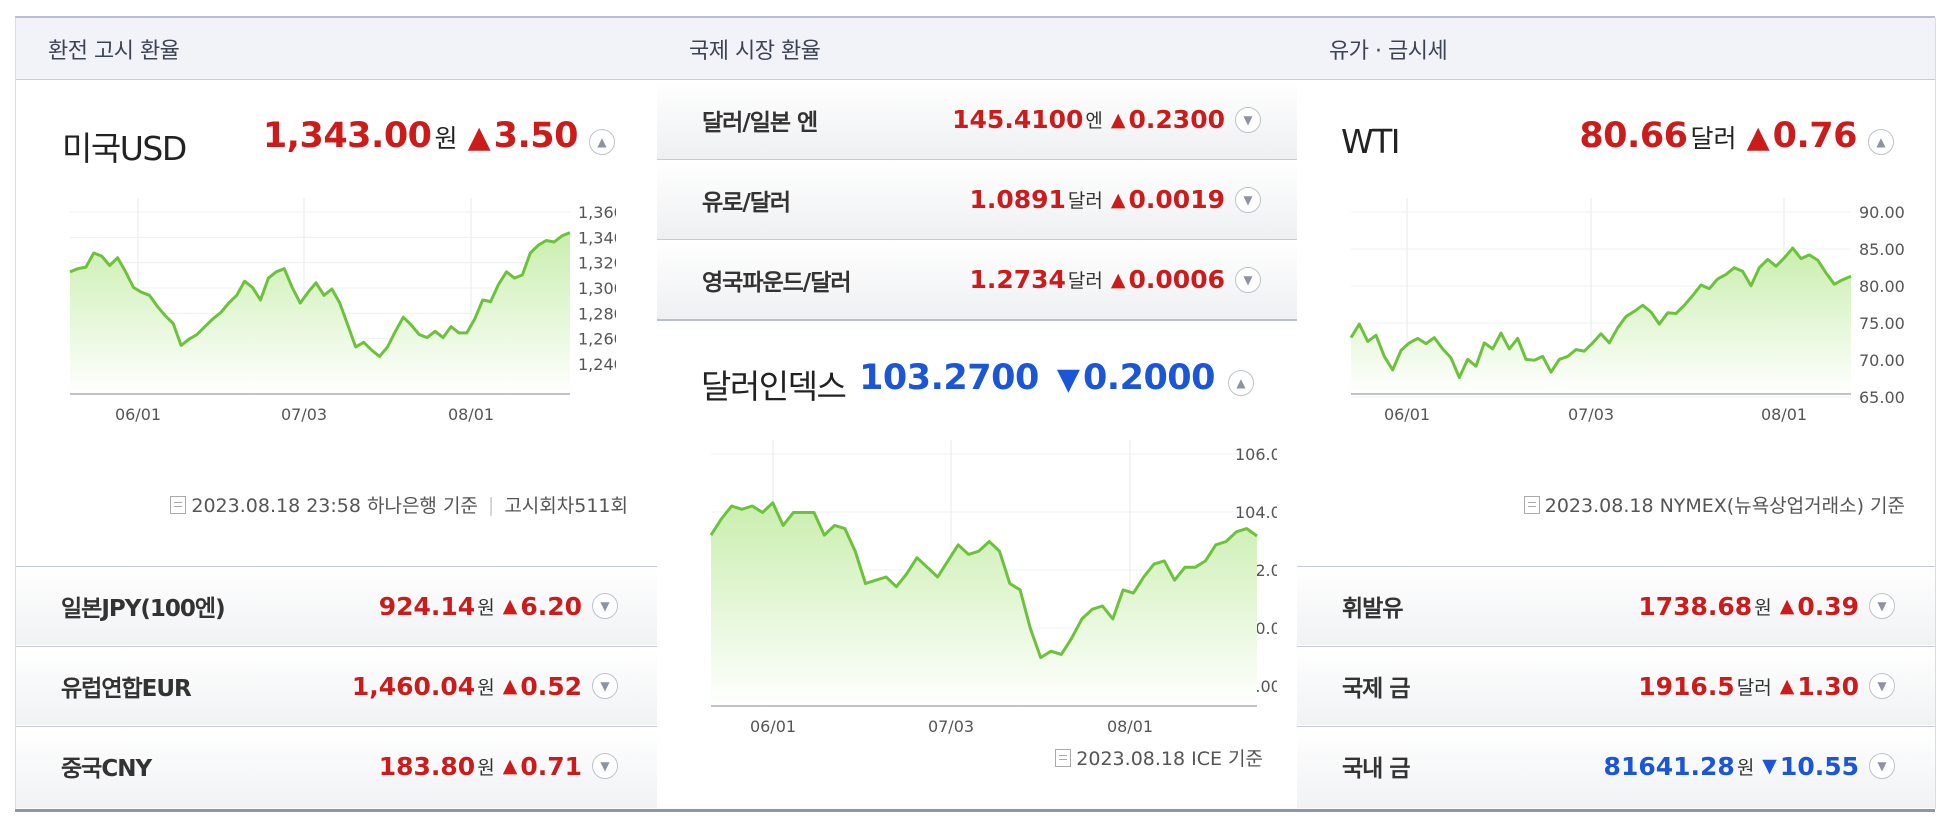 This screenshot has width=1950, height=822. I want to click on exchange-row: 일본JPY(100엔) 924.14 원 ▲ 6.20 ▼, so click(337, 605).